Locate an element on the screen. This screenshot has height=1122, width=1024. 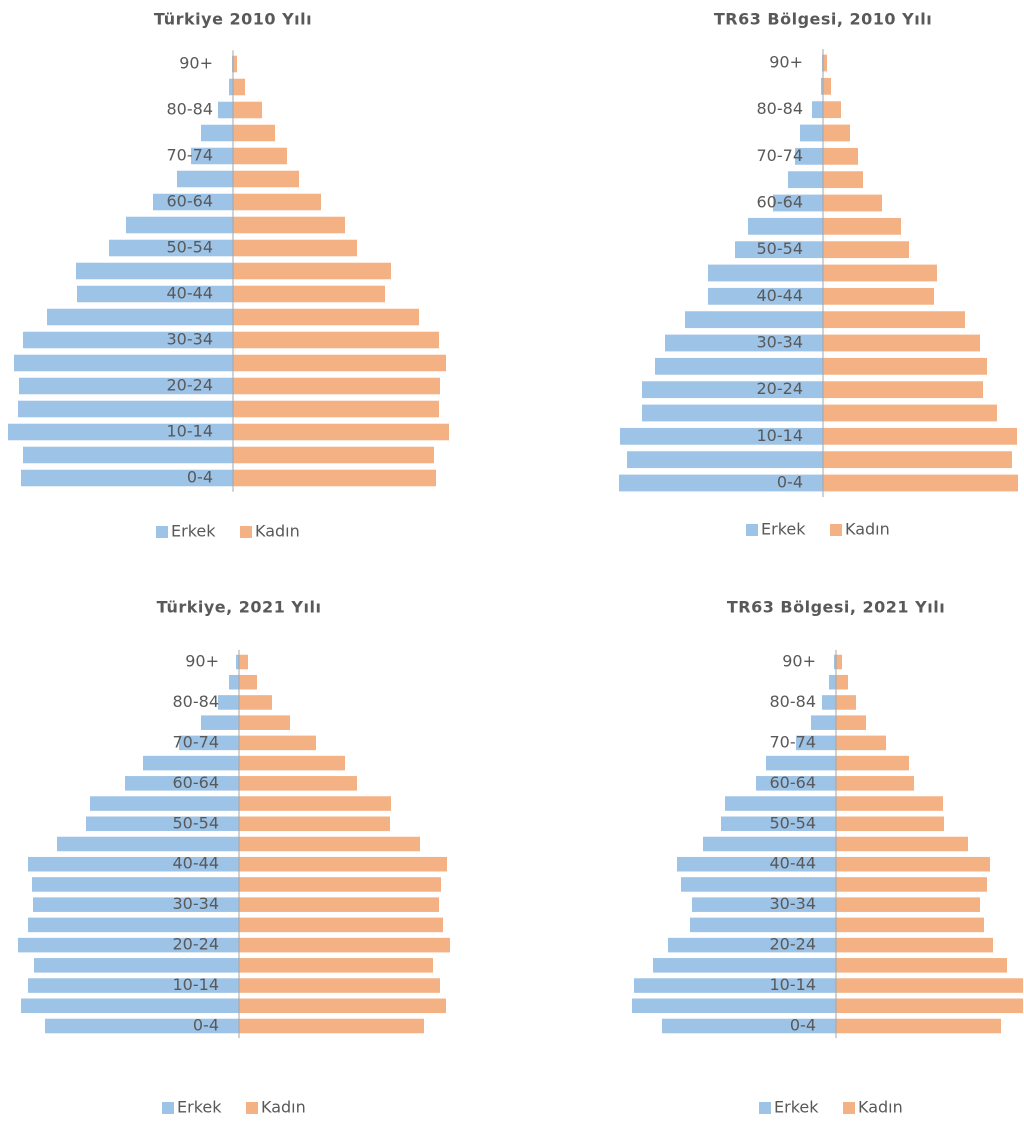
category-label: 80-84 is located at coordinates (196, 701).